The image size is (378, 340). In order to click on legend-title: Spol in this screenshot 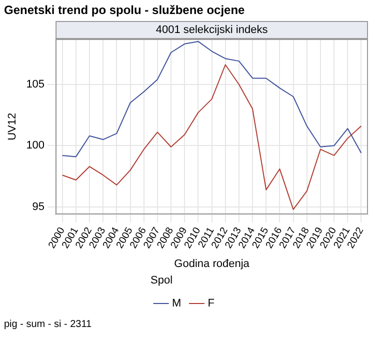, I will do `click(161, 280)`.